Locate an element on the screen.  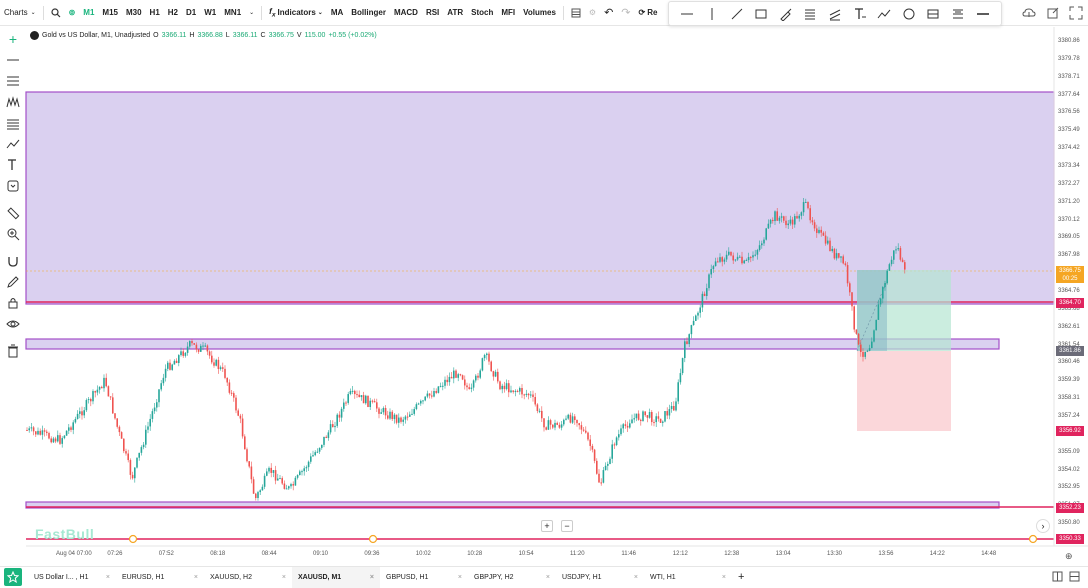
price-axis-label: 3372.27 is located at coordinates (1069, 183).